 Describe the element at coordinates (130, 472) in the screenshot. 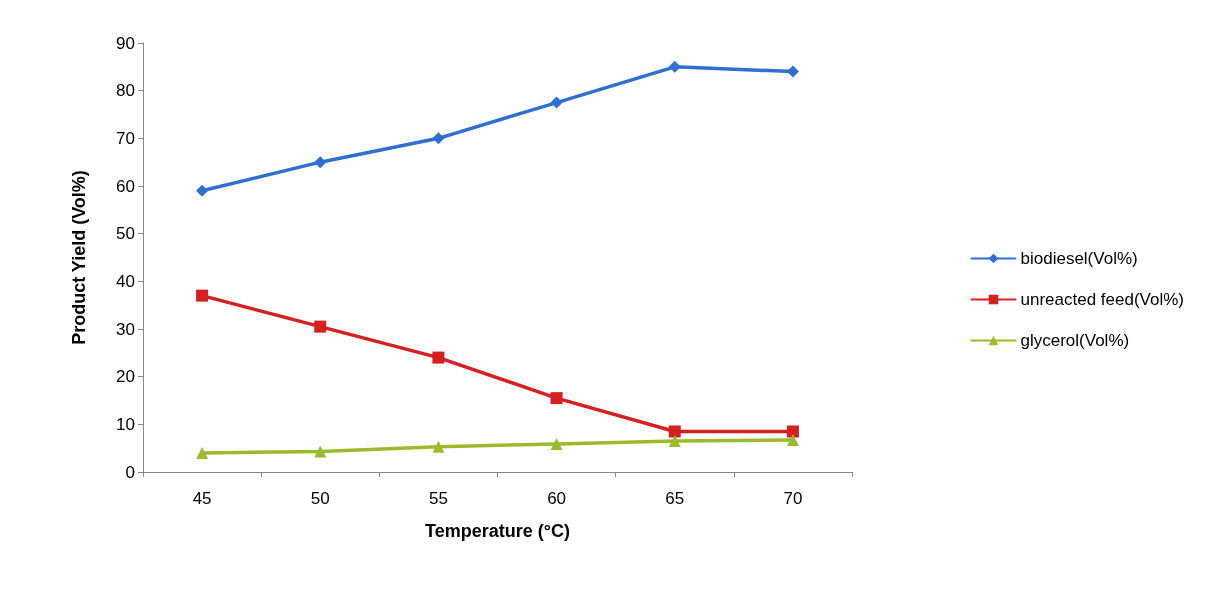

I see `y-tick-label: 0` at that location.